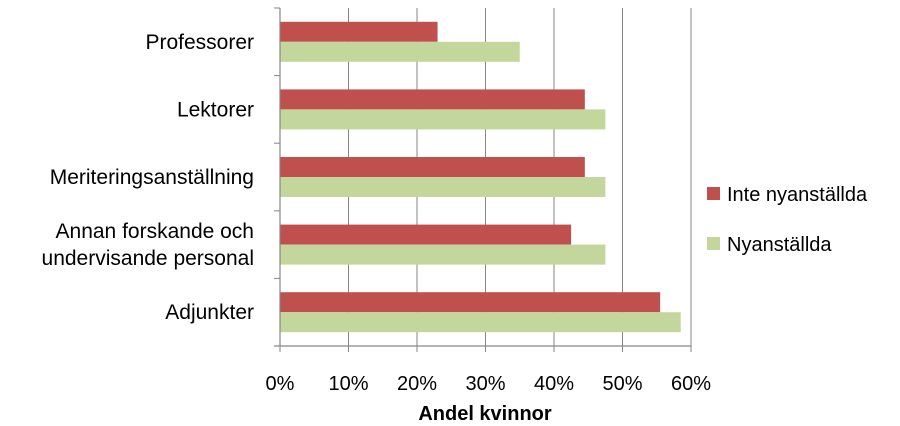  What do you see at coordinates (155, 231) in the screenshot?
I see `category-label: Annan forskande och` at bounding box center [155, 231].